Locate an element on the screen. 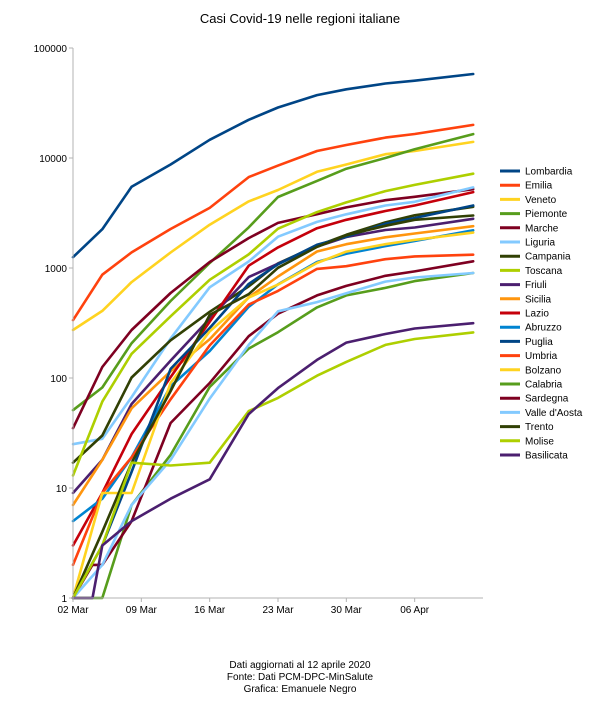 The width and height of the screenshot is (600, 718). y-tick-label: 100 is located at coordinates (58, 379).